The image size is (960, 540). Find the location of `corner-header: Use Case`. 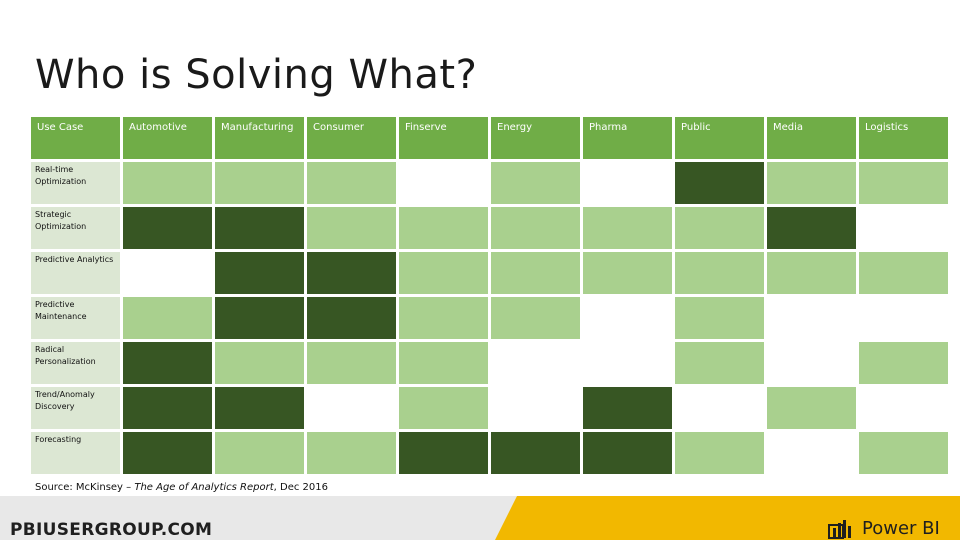

corner-header: Use Case is located at coordinates (75, 138).